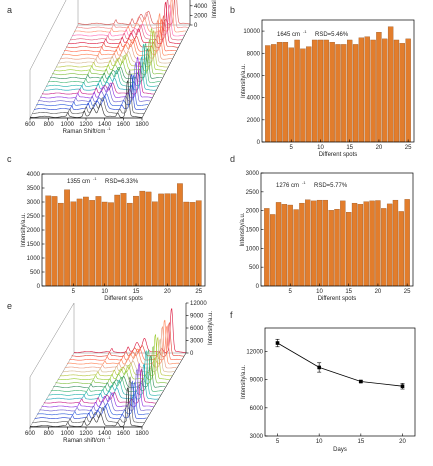 The image size is (433, 466). I want to click on z-tick-label: 3000, so click(197, 342).